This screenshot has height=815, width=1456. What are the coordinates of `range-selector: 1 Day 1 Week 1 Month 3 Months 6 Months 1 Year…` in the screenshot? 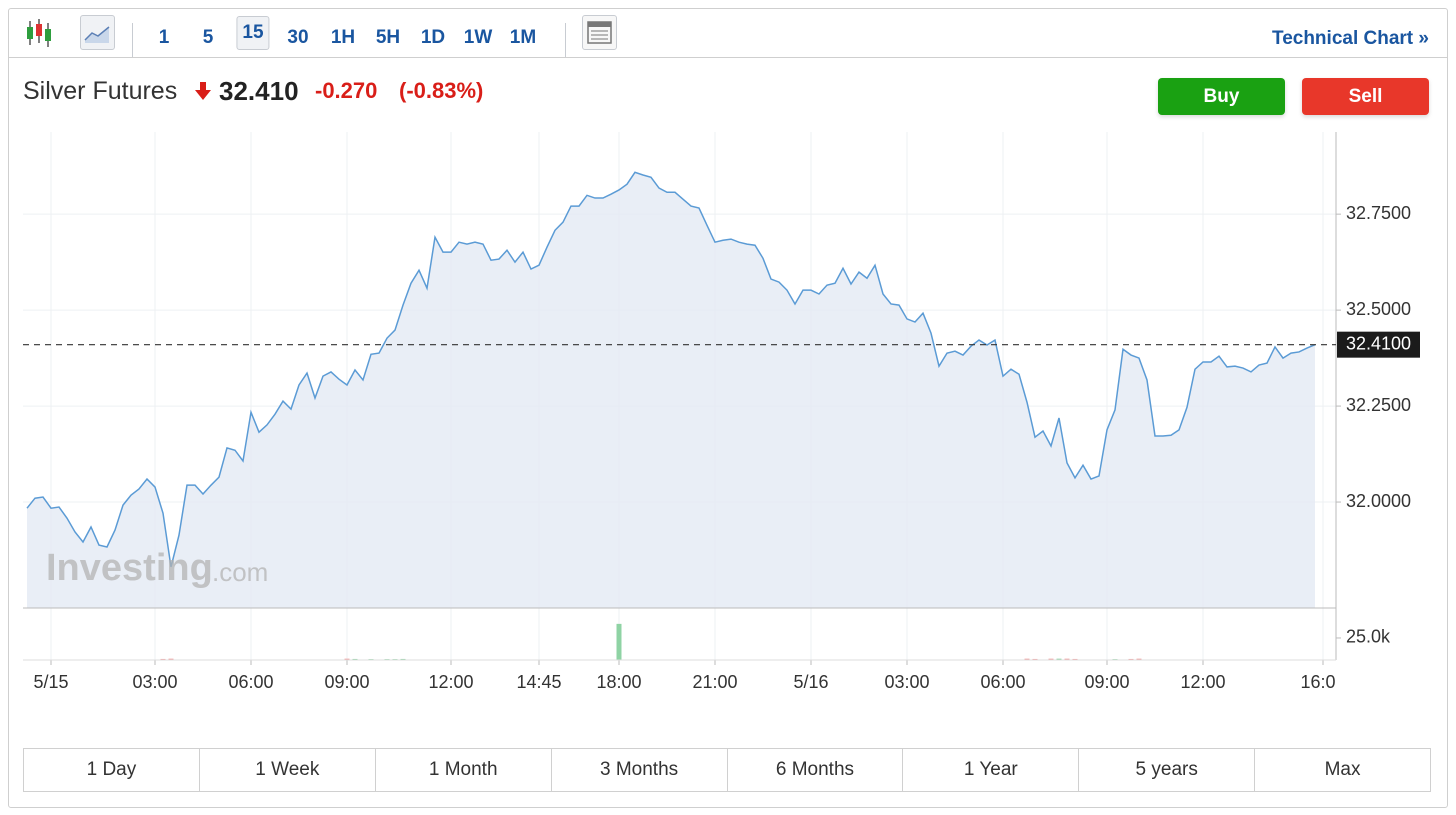 It's located at (727, 770).